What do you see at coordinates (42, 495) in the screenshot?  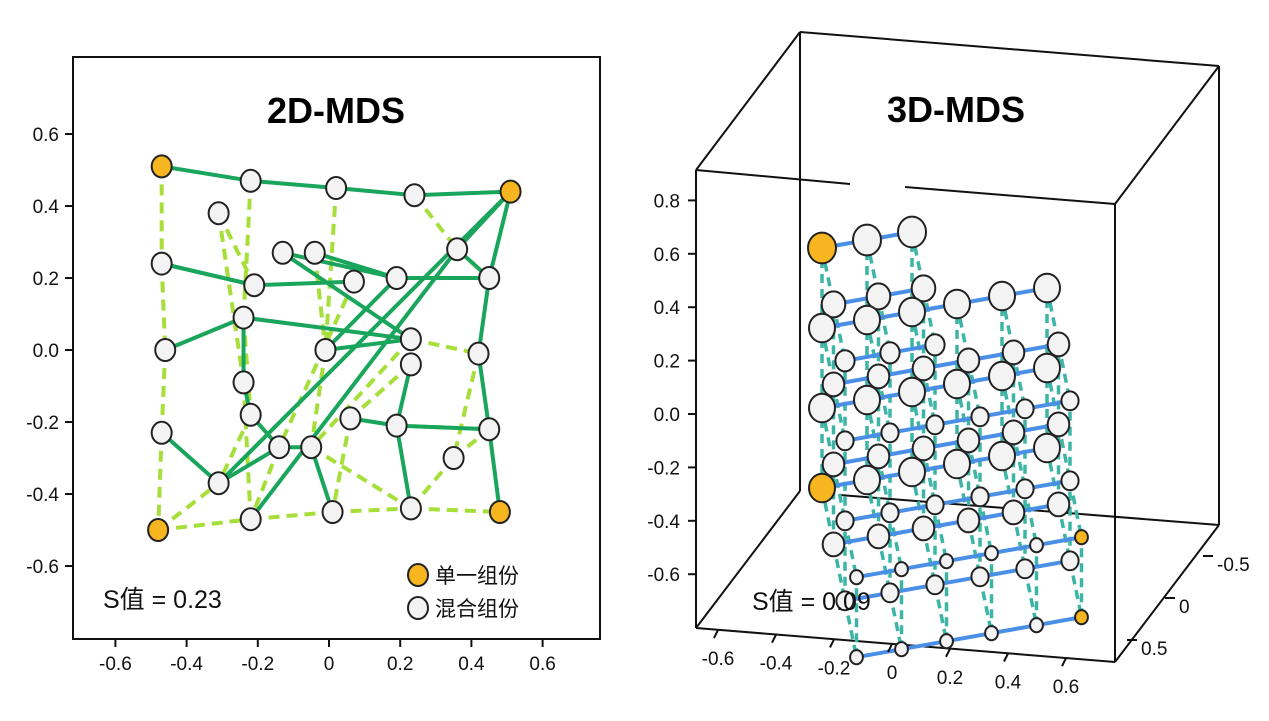 I see `y-tick-label-5: -0.4` at bounding box center [42, 495].